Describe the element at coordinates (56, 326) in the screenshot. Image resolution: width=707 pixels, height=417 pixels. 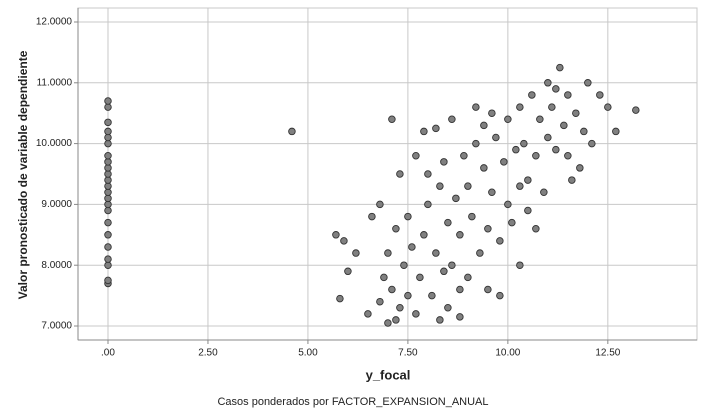
I see `y-tick-label: 7.0000` at that location.